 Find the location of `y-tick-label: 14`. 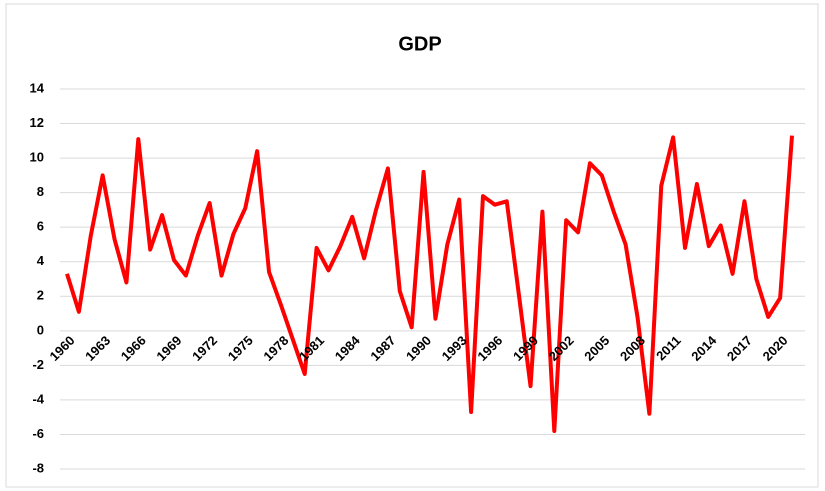

y-tick-label: 14 is located at coordinates (37, 87).